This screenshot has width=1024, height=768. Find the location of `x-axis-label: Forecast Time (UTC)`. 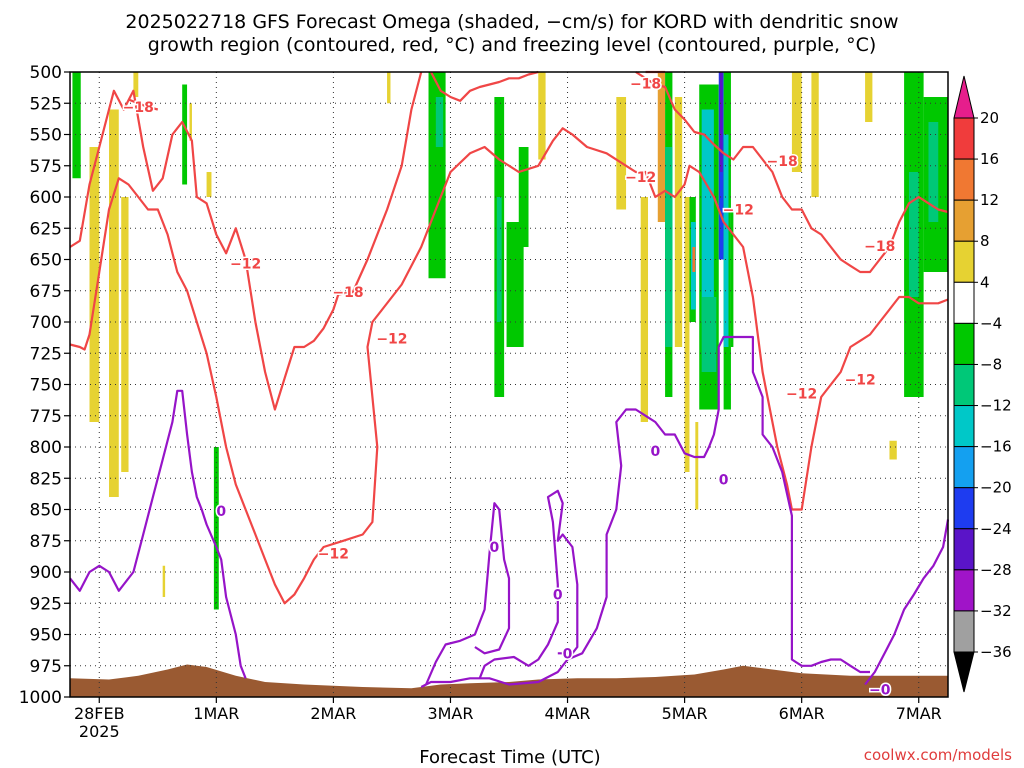

x-axis-label: Forecast Time (UTC) is located at coordinates (509, 757).